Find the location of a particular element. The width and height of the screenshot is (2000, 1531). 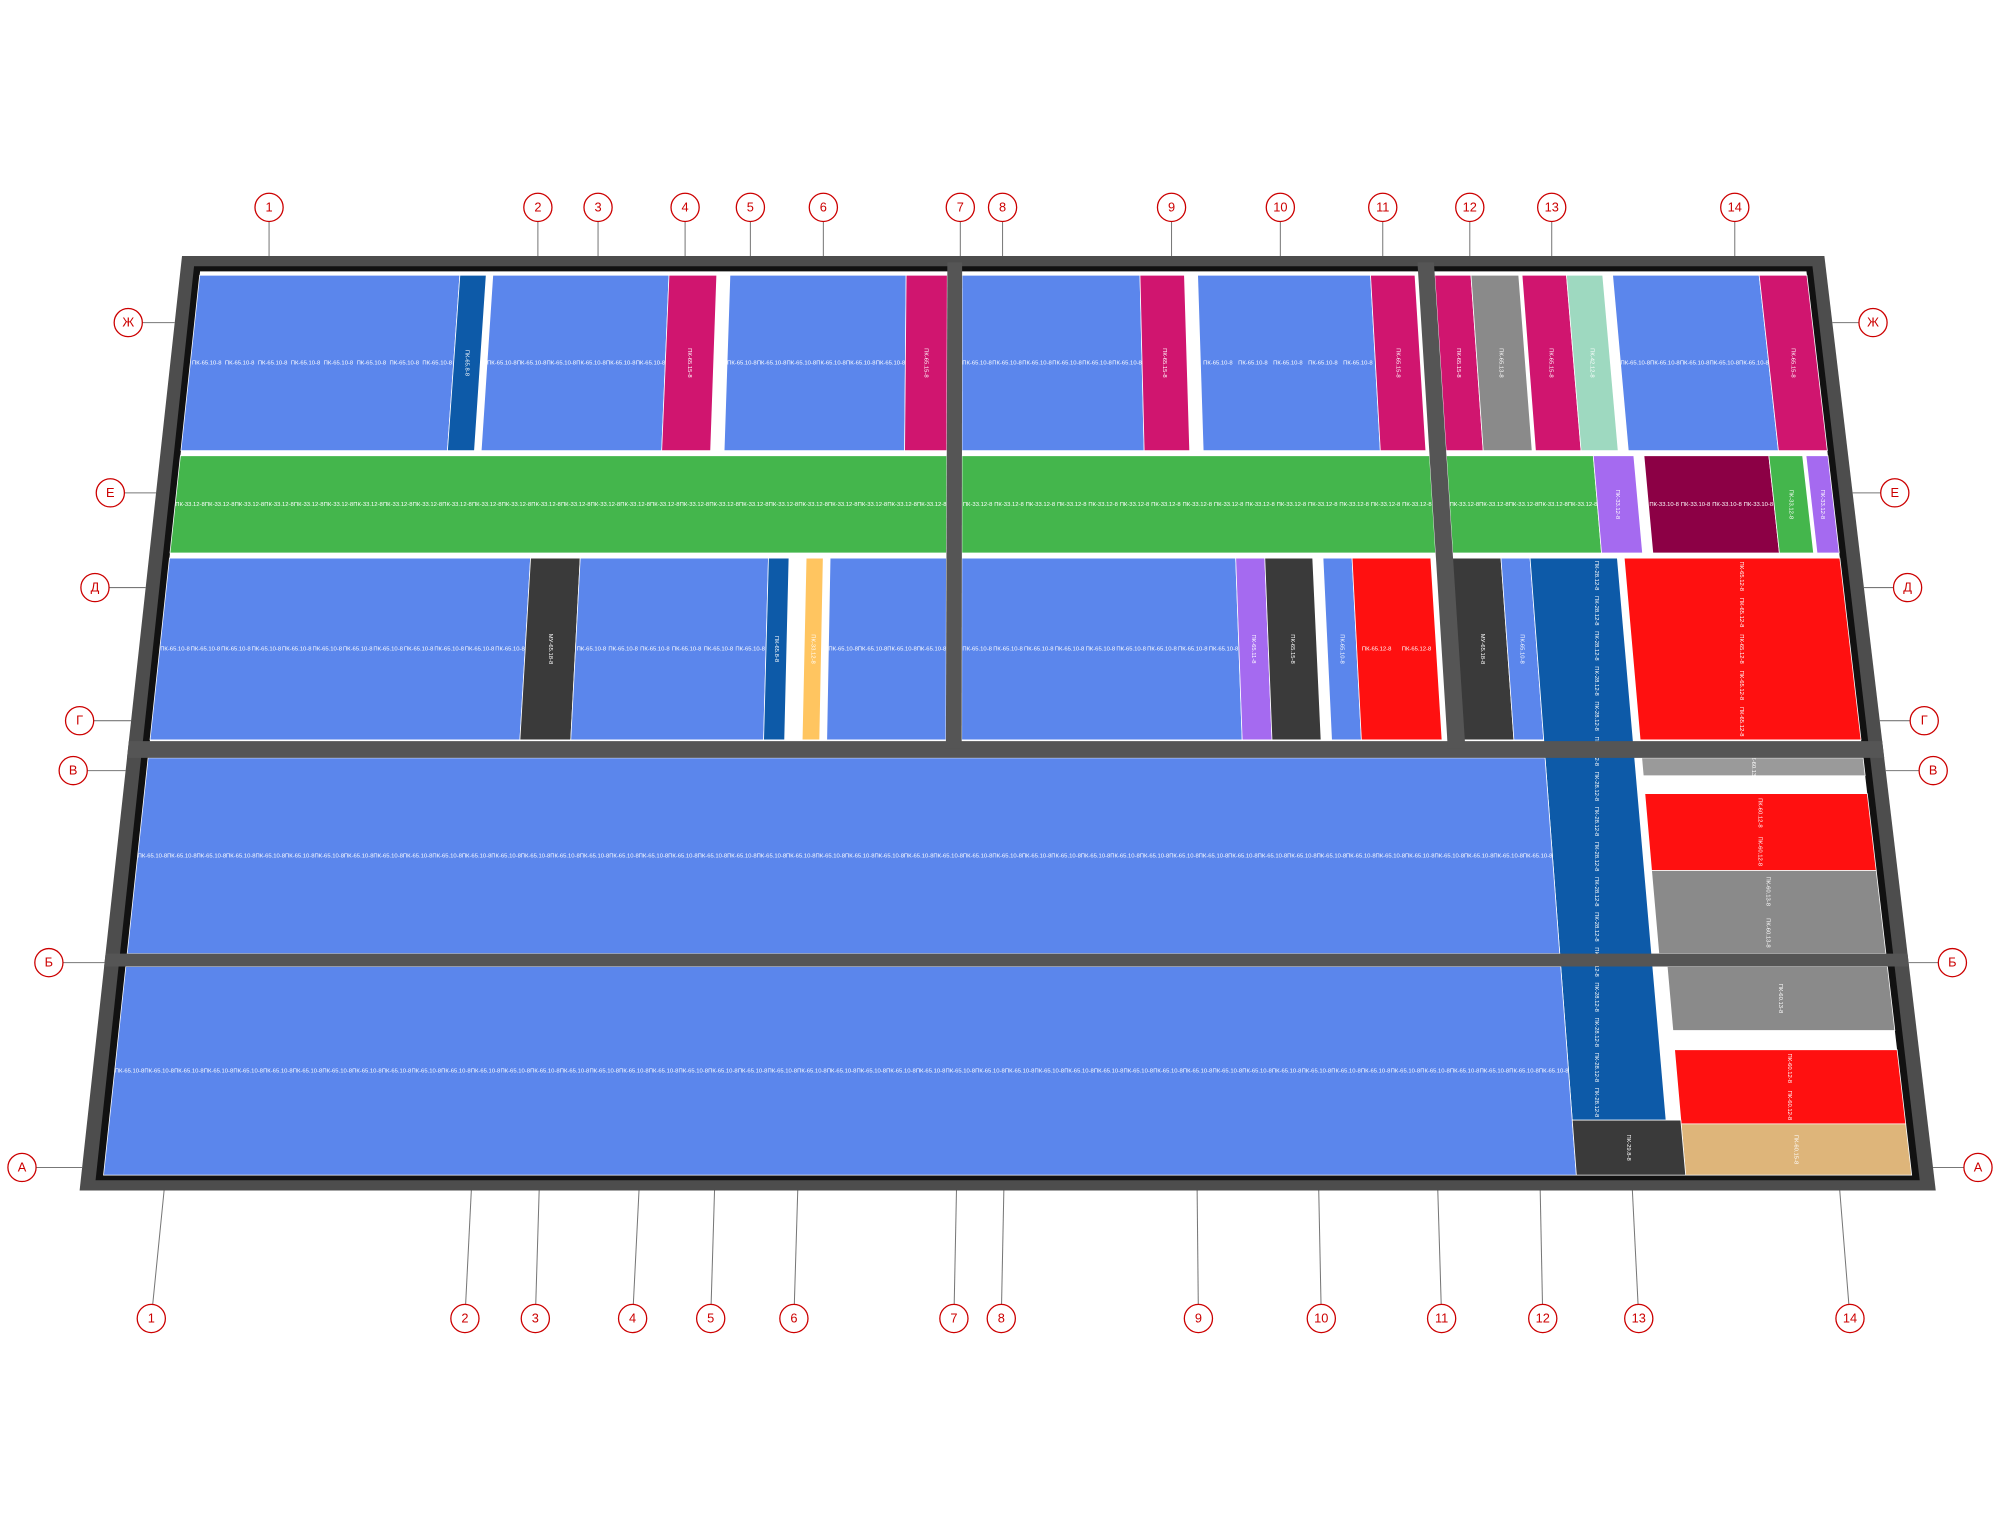

axis-label: Д is located at coordinates (1907, 587).